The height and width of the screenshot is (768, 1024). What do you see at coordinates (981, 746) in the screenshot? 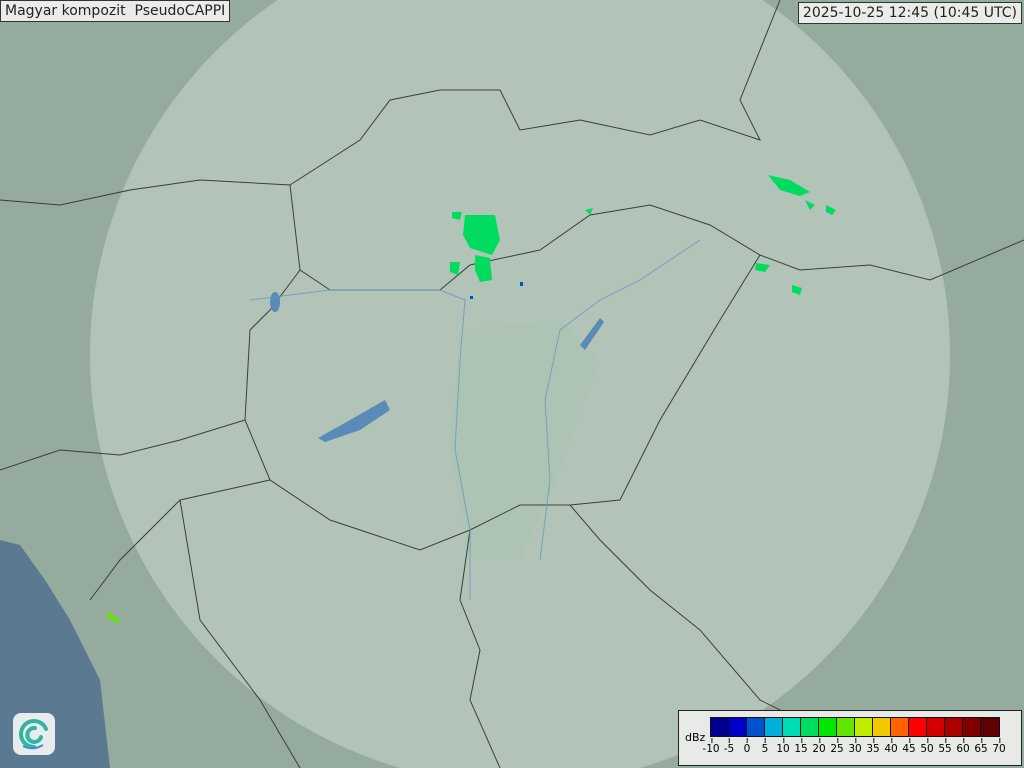
I see `legend-tick-label: 65` at bounding box center [981, 746].